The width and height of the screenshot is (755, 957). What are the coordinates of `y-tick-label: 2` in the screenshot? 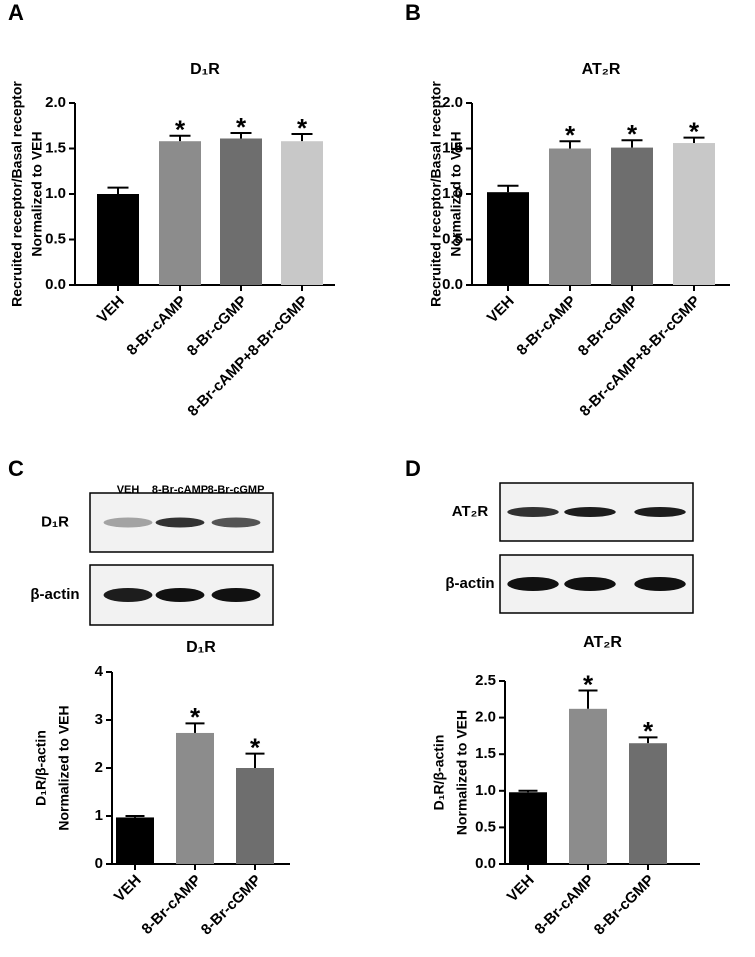 It's located at (99, 767).